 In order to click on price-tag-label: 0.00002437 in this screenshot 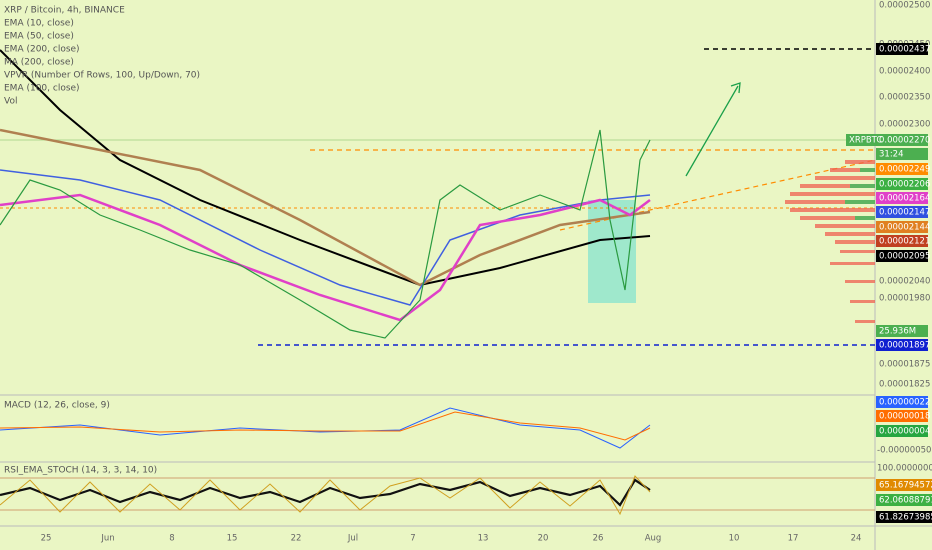, I will do `click(904, 50)`.